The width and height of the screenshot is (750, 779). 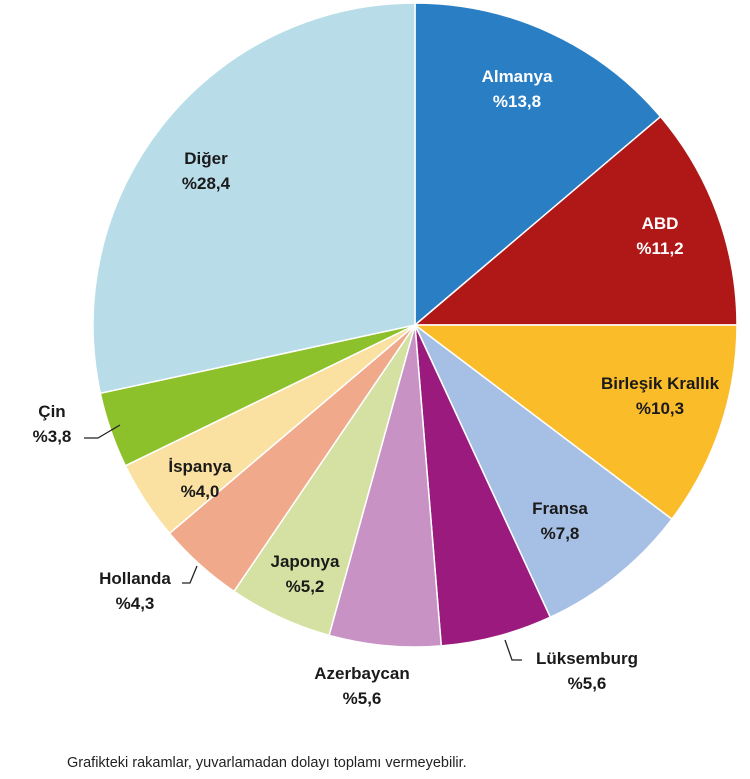 What do you see at coordinates (560, 533) in the screenshot?
I see `slice-value-label: %7,8` at bounding box center [560, 533].